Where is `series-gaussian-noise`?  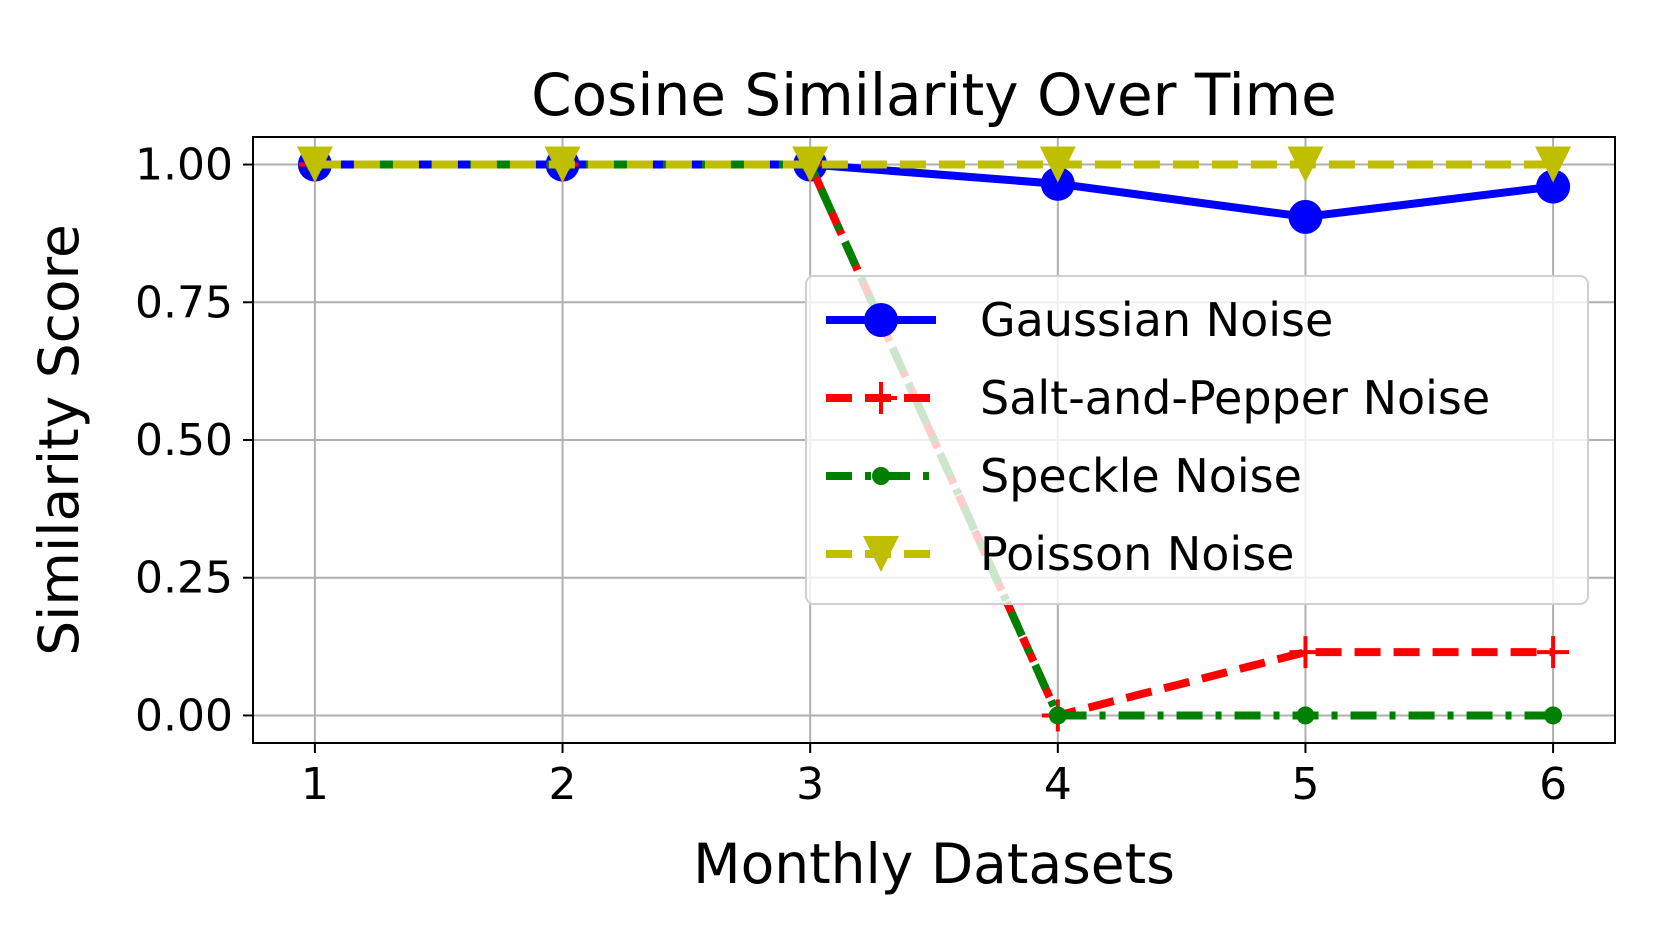
series-gaussian-noise is located at coordinates (934, 190).